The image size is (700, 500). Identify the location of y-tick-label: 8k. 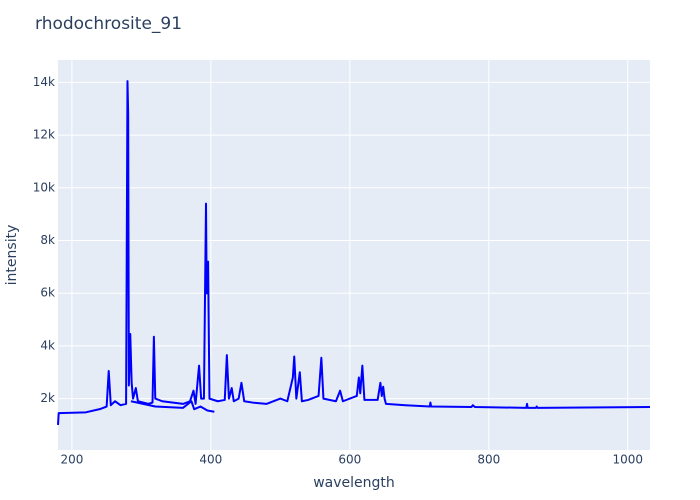
(47, 240).